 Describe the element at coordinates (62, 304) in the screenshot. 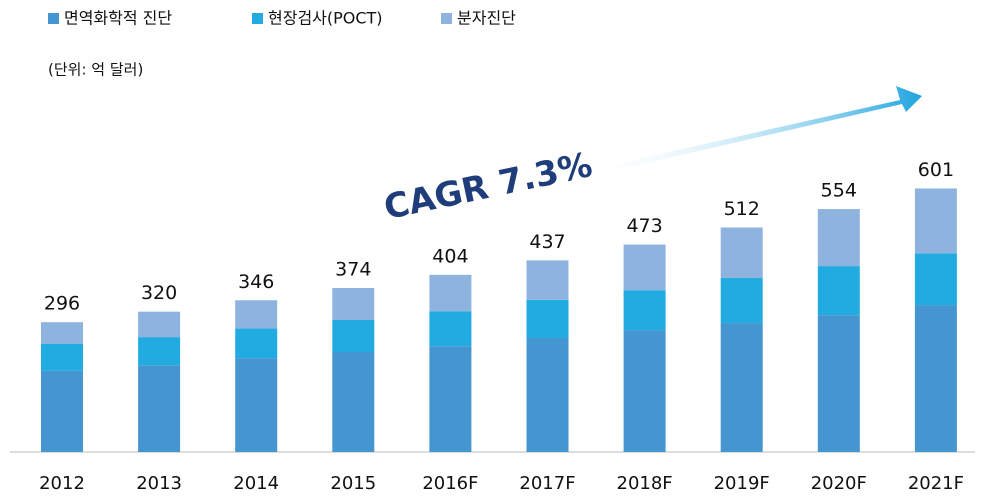

I see `total-label: 296` at that location.